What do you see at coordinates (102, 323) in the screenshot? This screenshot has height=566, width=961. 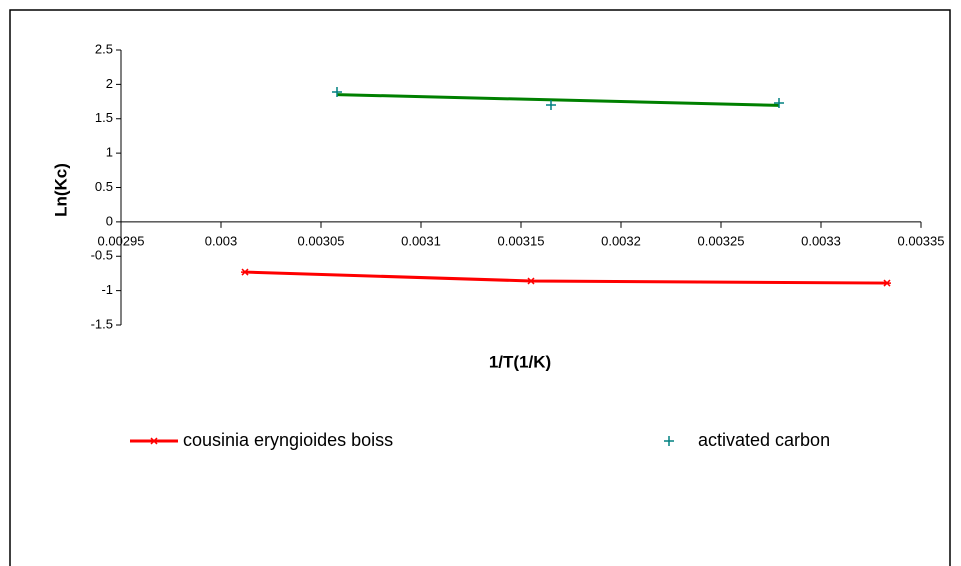 I see `y-tick-label: -1.5` at bounding box center [102, 323].